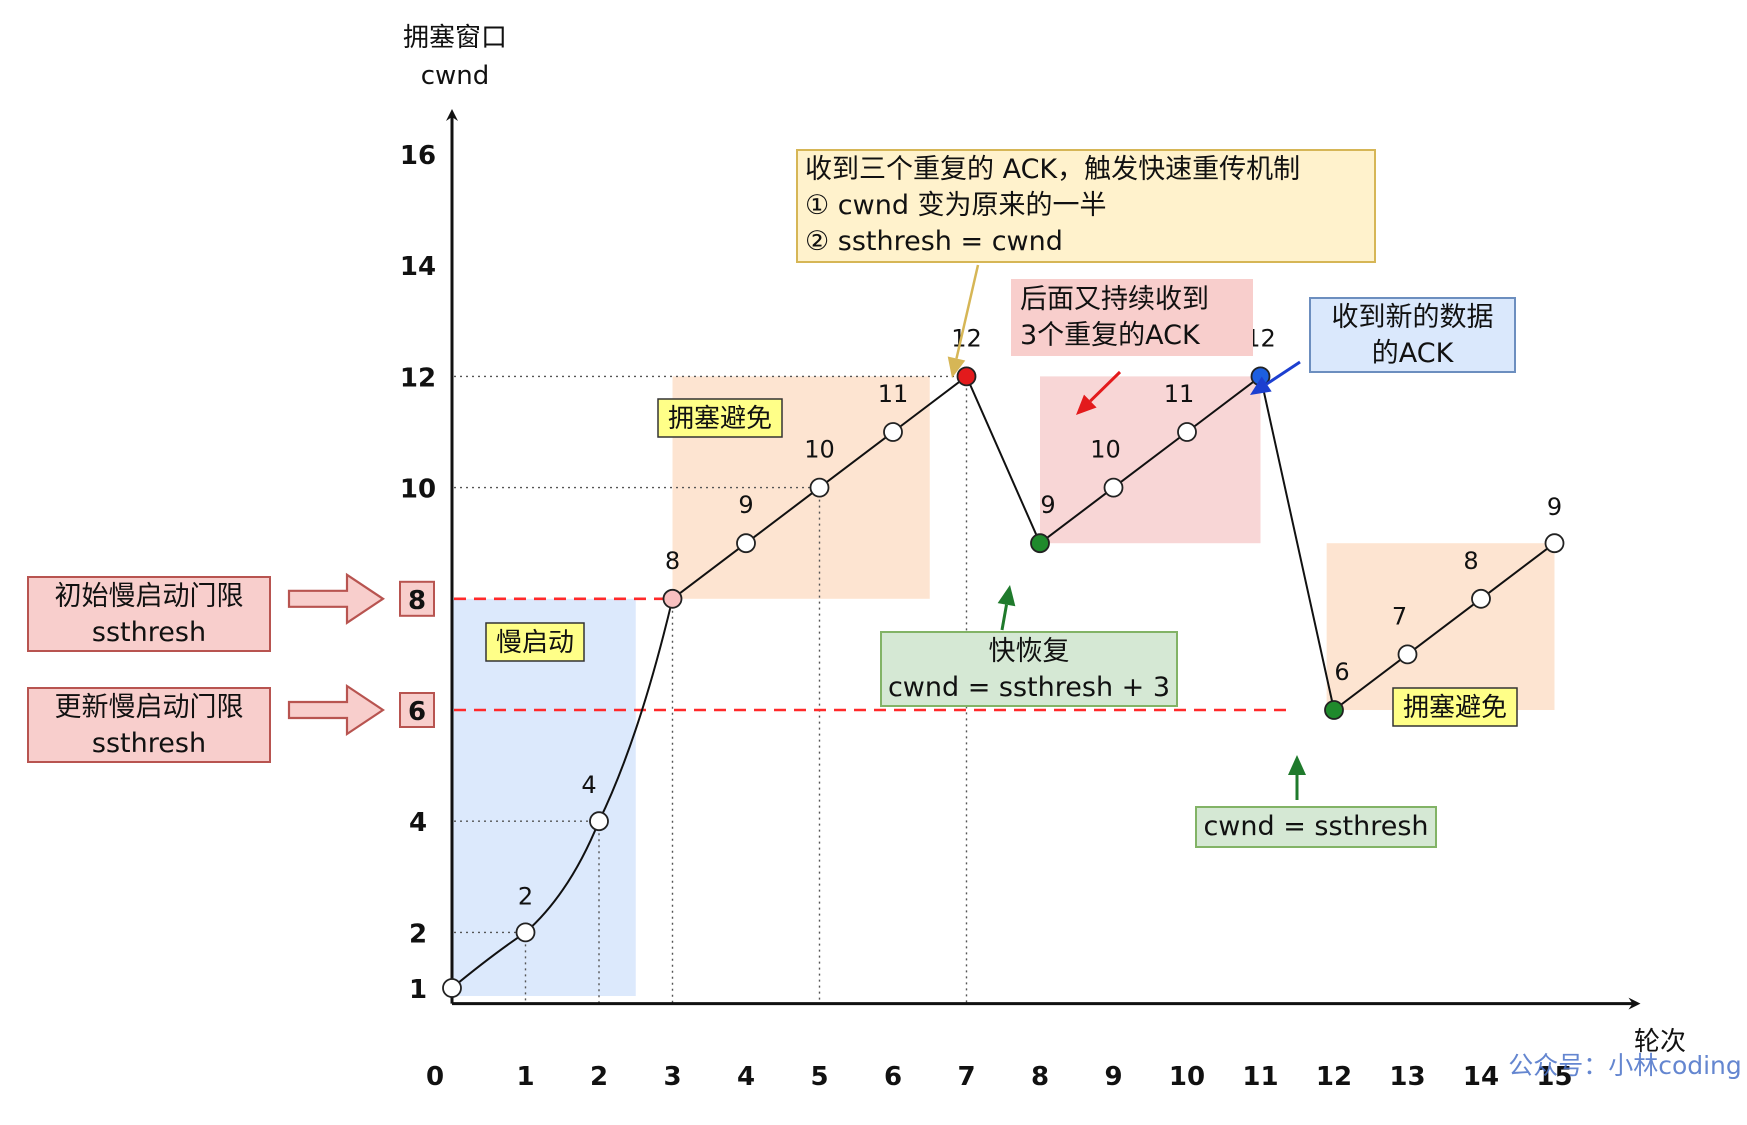  What do you see at coordinates (1625, 1065) in the screenshot?
I see `watermark: 公众号：小林coding` at bounding box center [1625, 1065].